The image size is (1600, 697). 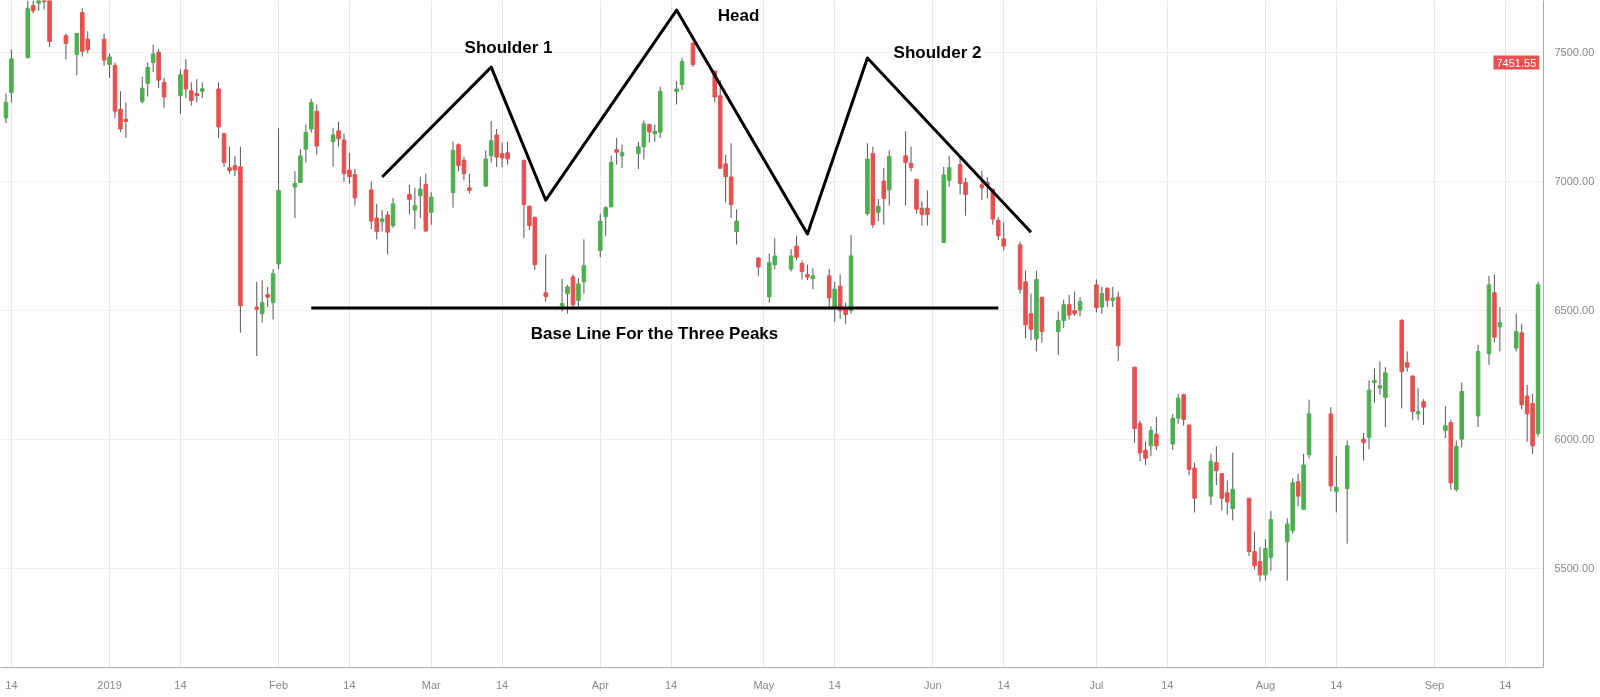 I want to click on x-tick-label: Jun, so click(x=932, y=684).